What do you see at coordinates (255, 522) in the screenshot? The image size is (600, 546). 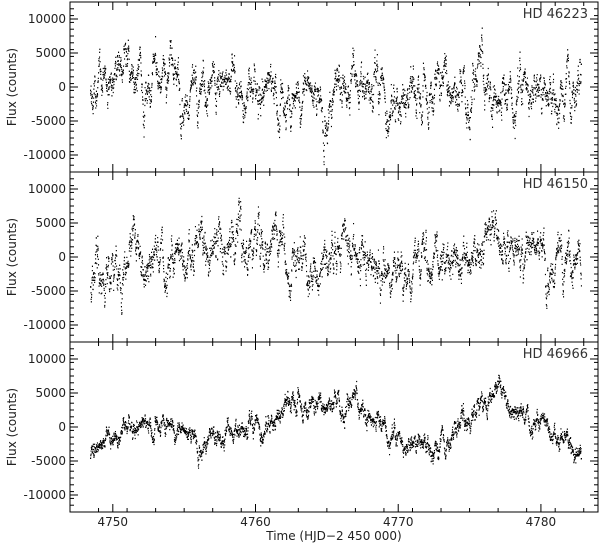 I see `x-tick-label: 4760` at bounding box center [255, 522].